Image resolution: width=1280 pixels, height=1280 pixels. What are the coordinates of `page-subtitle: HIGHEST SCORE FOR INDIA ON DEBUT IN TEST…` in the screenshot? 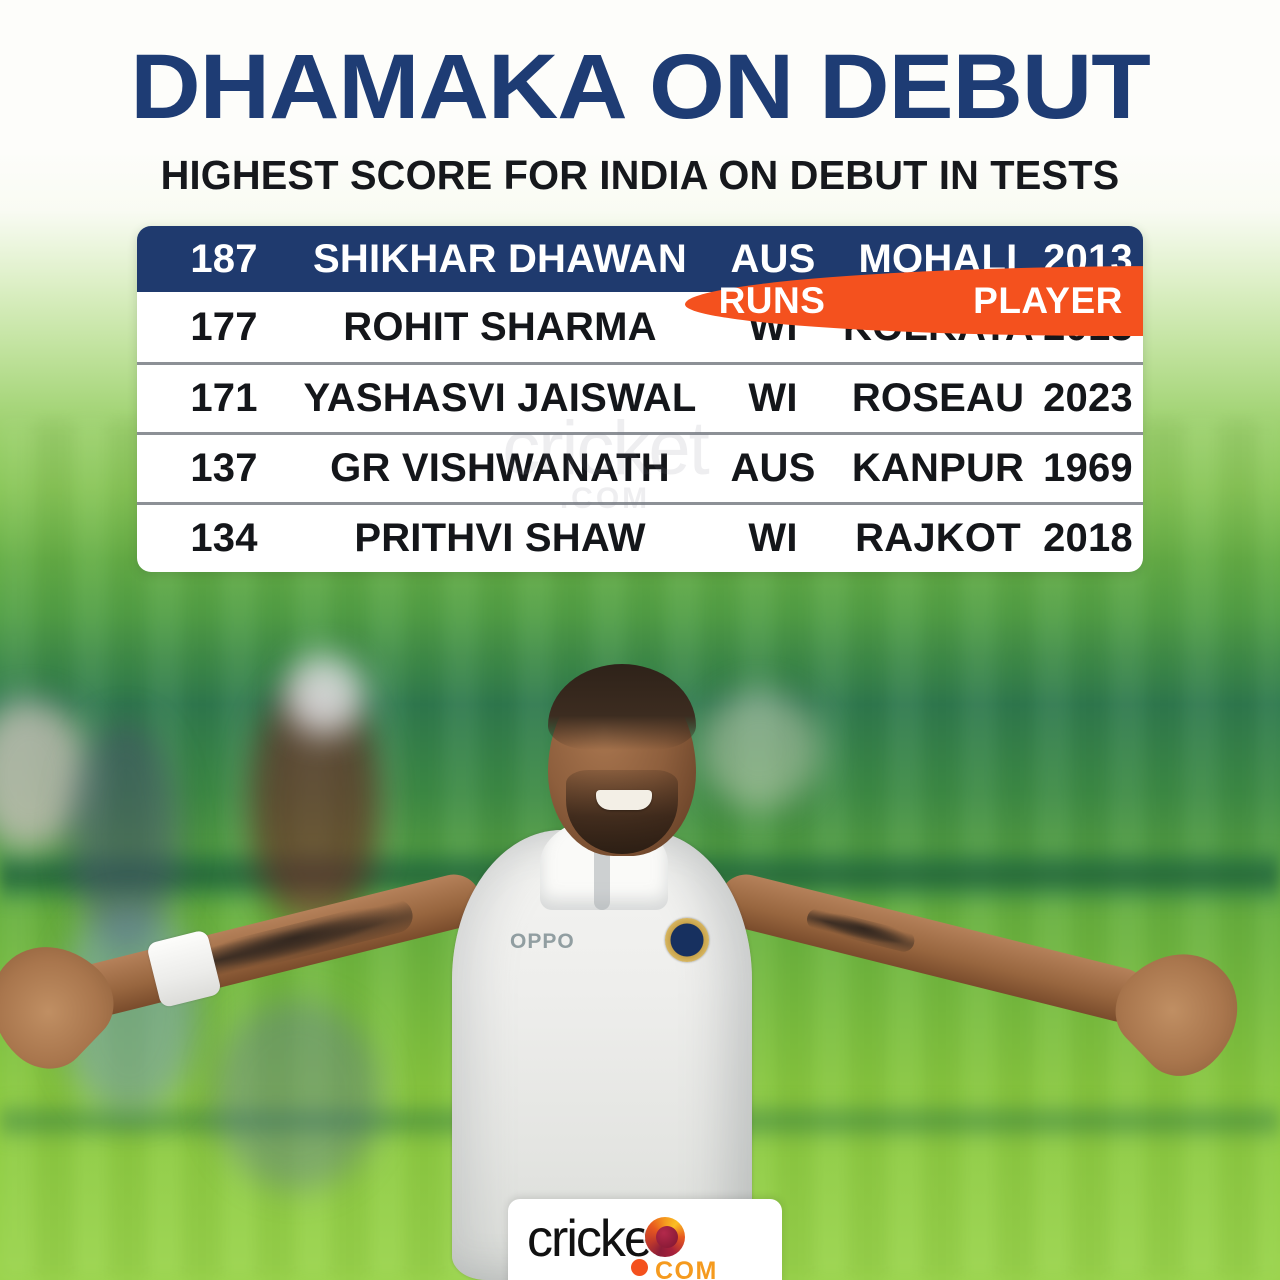 It's located at (640, 175).